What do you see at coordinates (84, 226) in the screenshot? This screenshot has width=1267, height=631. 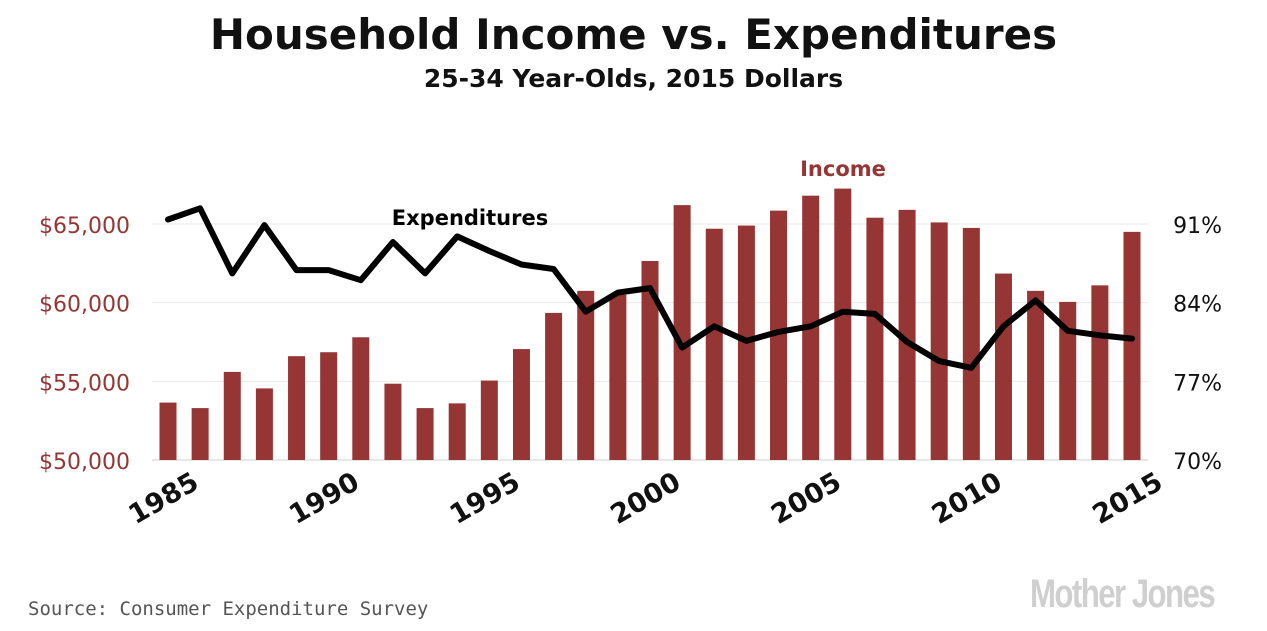 I see `left-axis-tick-label: $65,000` at bounding box center [84, 226].